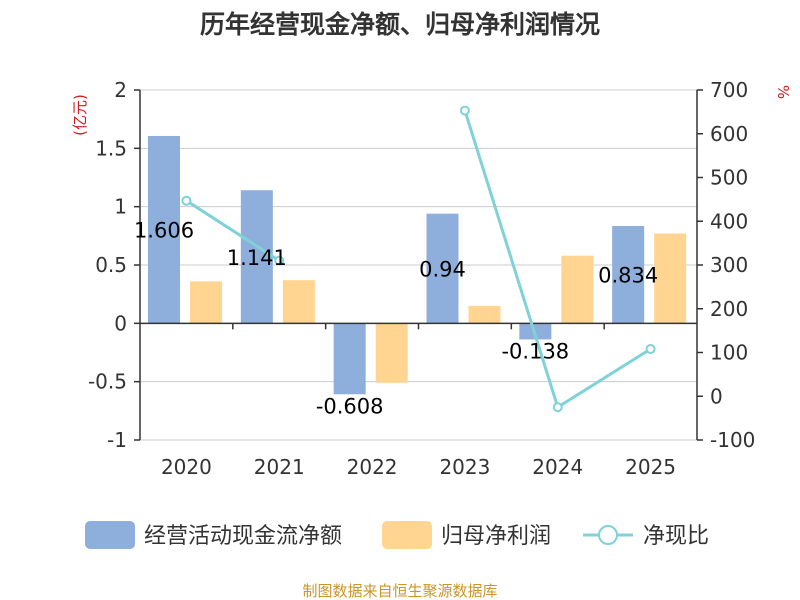 The width and height of the screenshot is (800, 600). Describe the element at coordinates (496, 536) in the screenshot. I see `legend-label-profit: 归母净利润` at that location.